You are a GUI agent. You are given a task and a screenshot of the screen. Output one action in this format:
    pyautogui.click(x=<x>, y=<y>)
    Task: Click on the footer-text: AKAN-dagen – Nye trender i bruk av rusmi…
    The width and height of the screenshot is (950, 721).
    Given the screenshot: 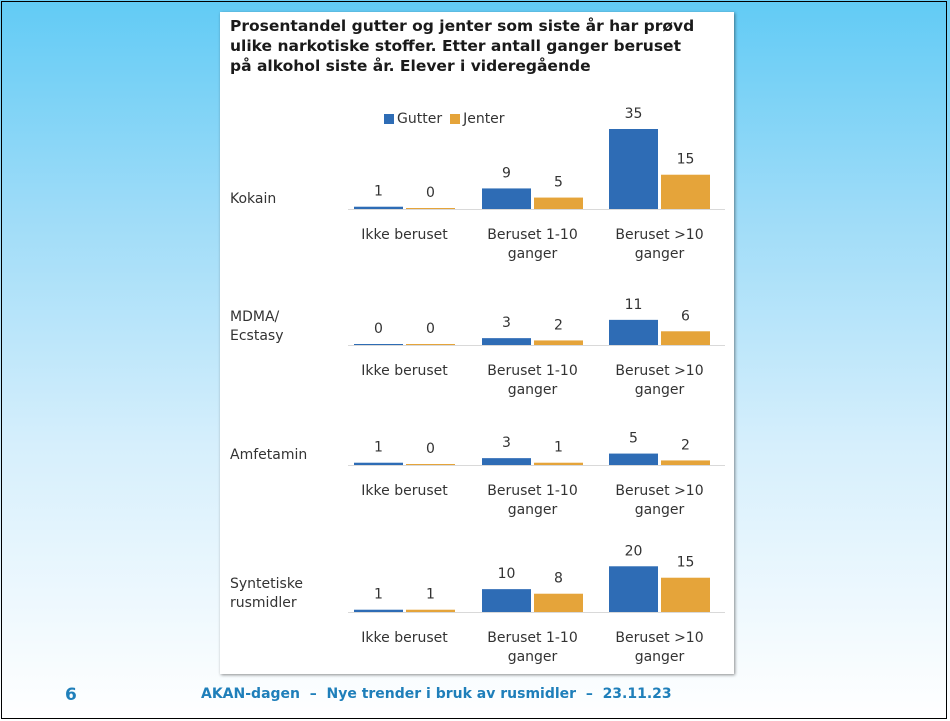 What is the action you would take?
    pyautogui.click(x=436, y=694)
    